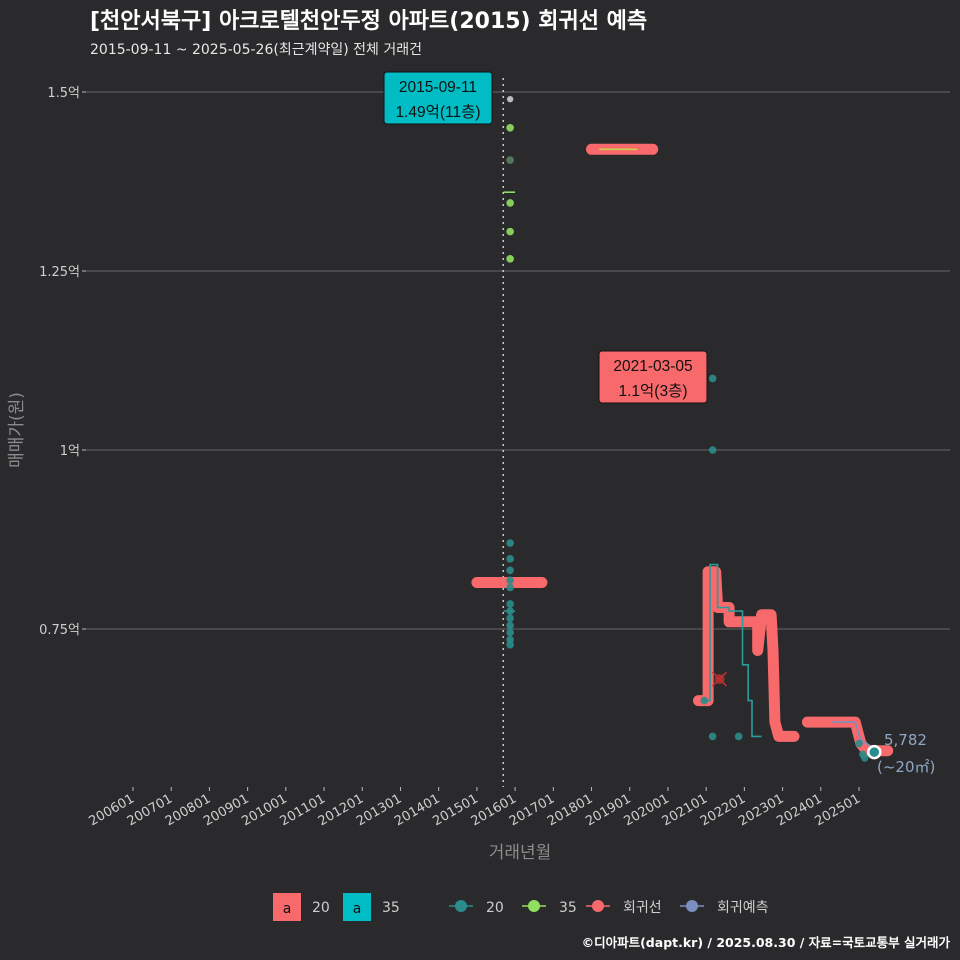  I want to click on callout-value: 1.1억(3층), so click(652, 391).